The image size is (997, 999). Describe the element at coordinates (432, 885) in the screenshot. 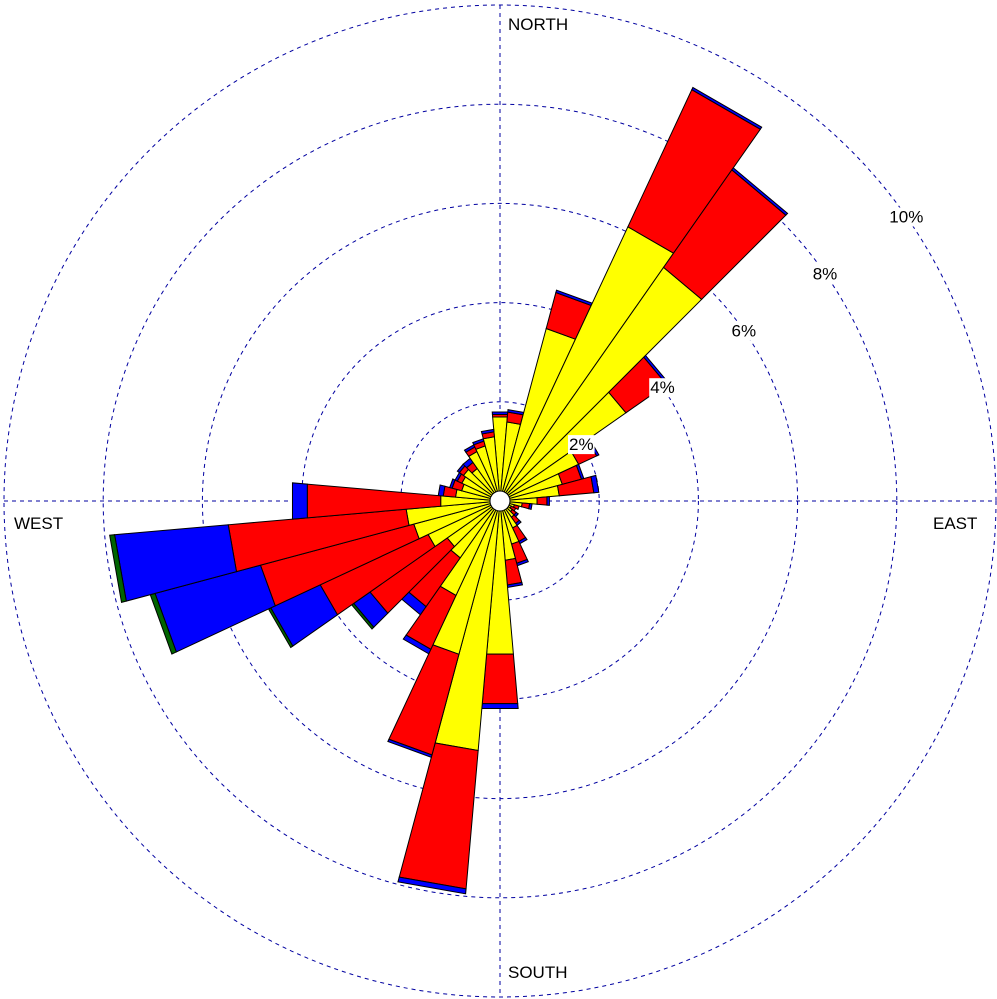

I see `petal-dir-190-bin3` at that location.